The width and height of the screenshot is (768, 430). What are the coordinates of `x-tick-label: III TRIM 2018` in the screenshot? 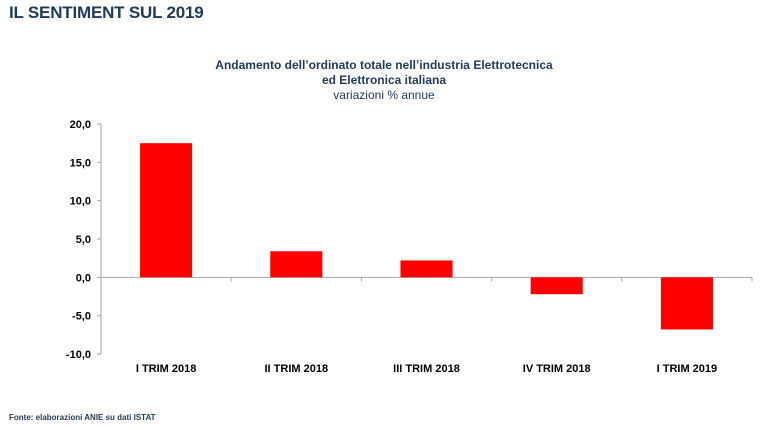 It's located at (426, 369).